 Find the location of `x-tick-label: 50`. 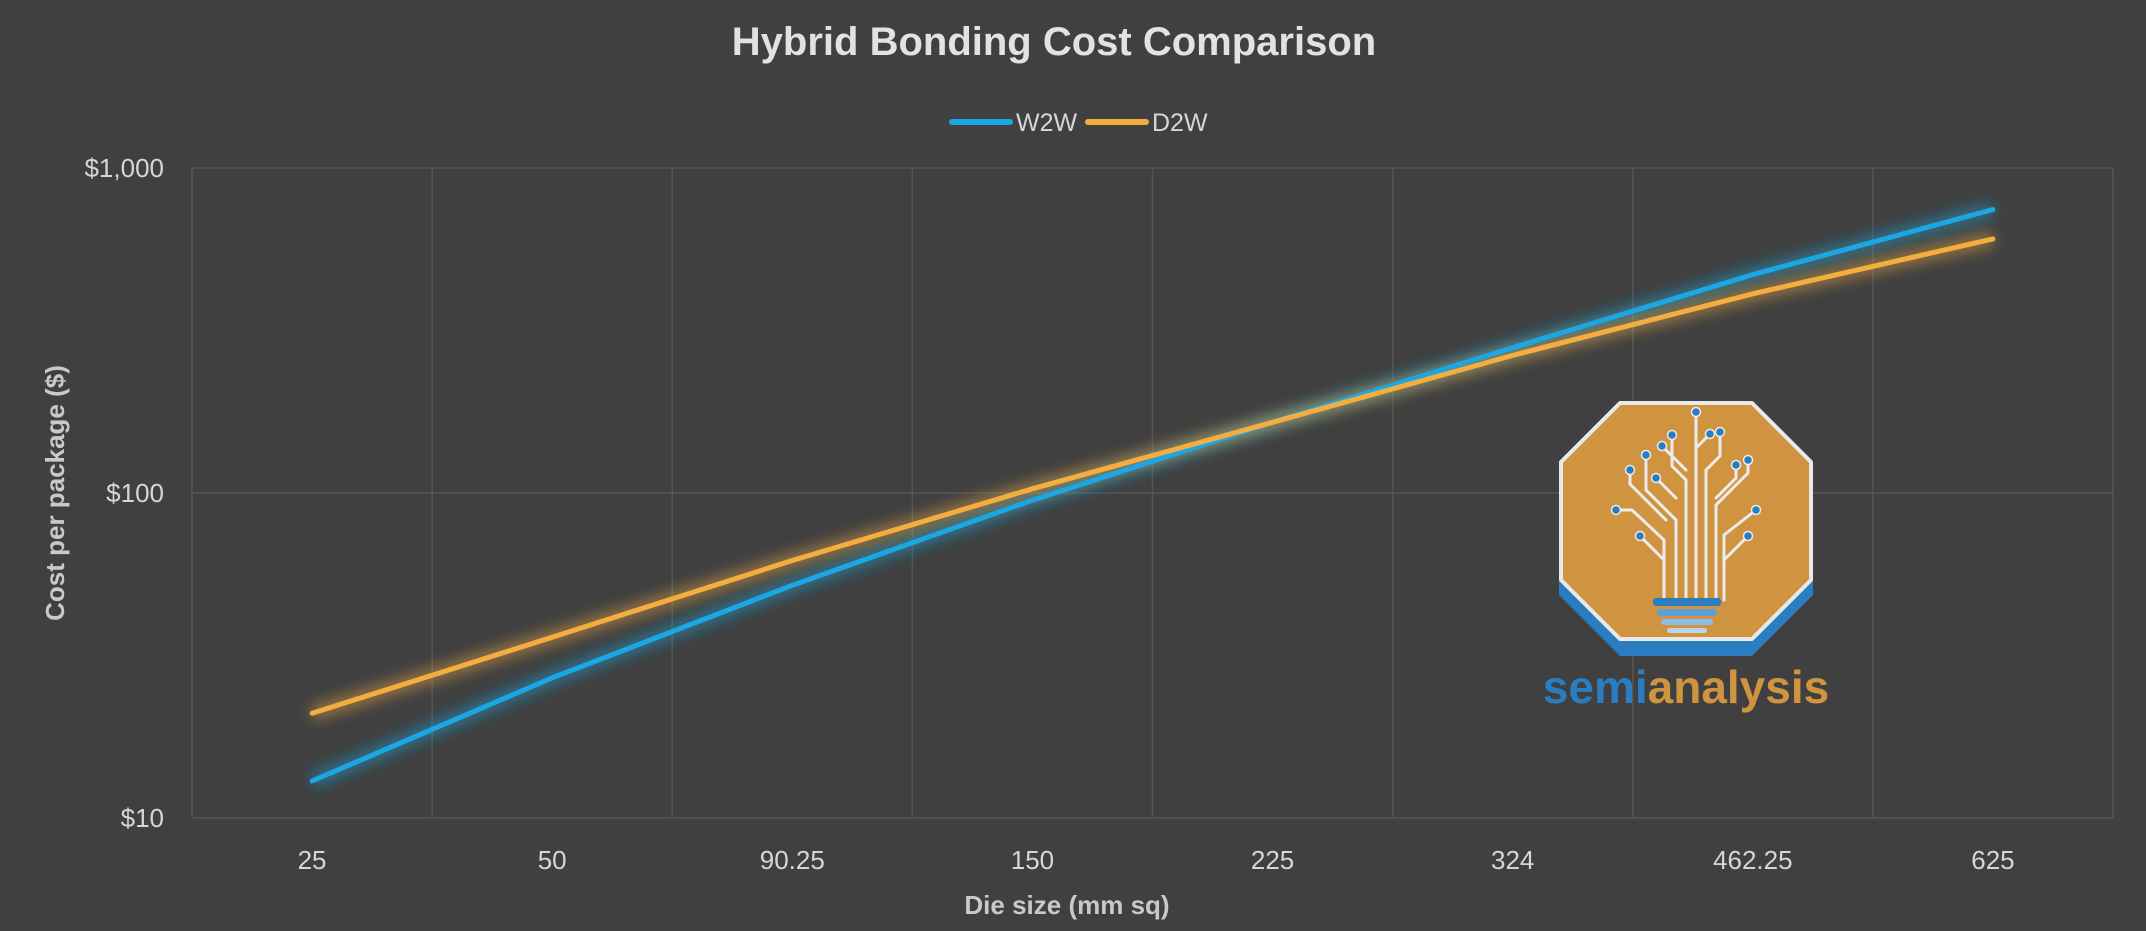

x-tick-label: 50 is located at coordinates (552, 860).